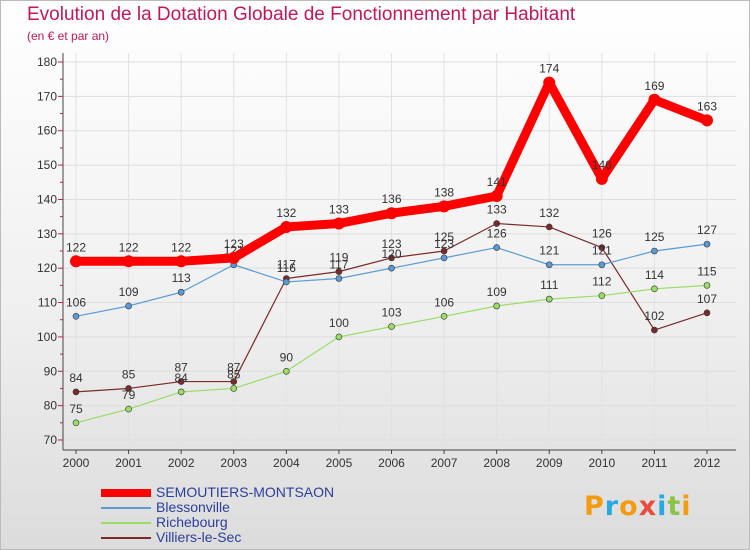 This screenshot has height=550, width=750. What do you see at coordinates (549, 285) in the screenshot?
I see `data-label-2: 111` at bounding box center [549, 285].